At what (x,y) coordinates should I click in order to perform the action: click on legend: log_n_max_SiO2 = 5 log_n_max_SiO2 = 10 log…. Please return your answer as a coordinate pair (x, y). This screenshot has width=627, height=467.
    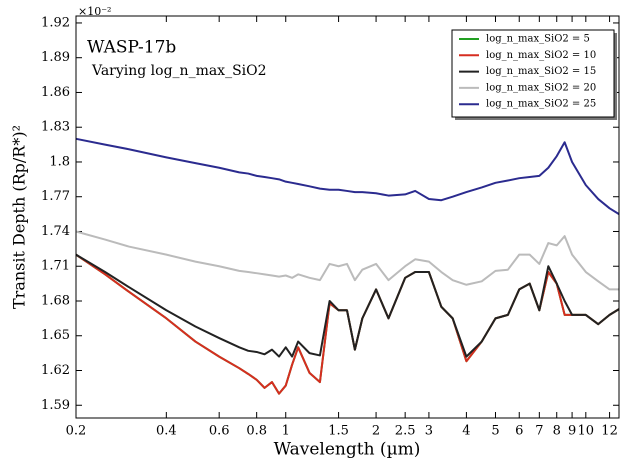
    Looking at the image, I should click on (534, 74).